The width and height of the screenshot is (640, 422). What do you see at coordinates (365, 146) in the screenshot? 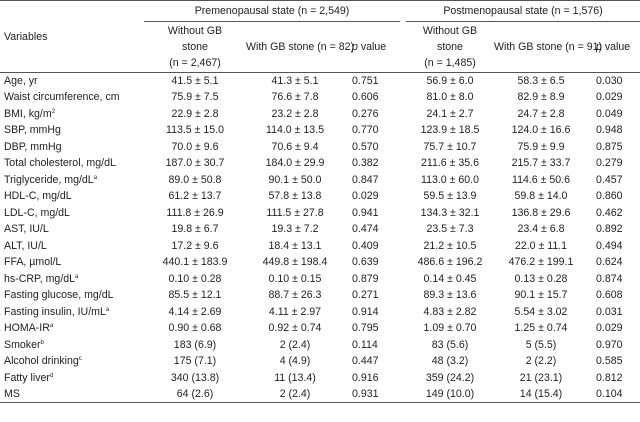
I see `pre-pvalue: 0.570` at bounding box center [365, 146].